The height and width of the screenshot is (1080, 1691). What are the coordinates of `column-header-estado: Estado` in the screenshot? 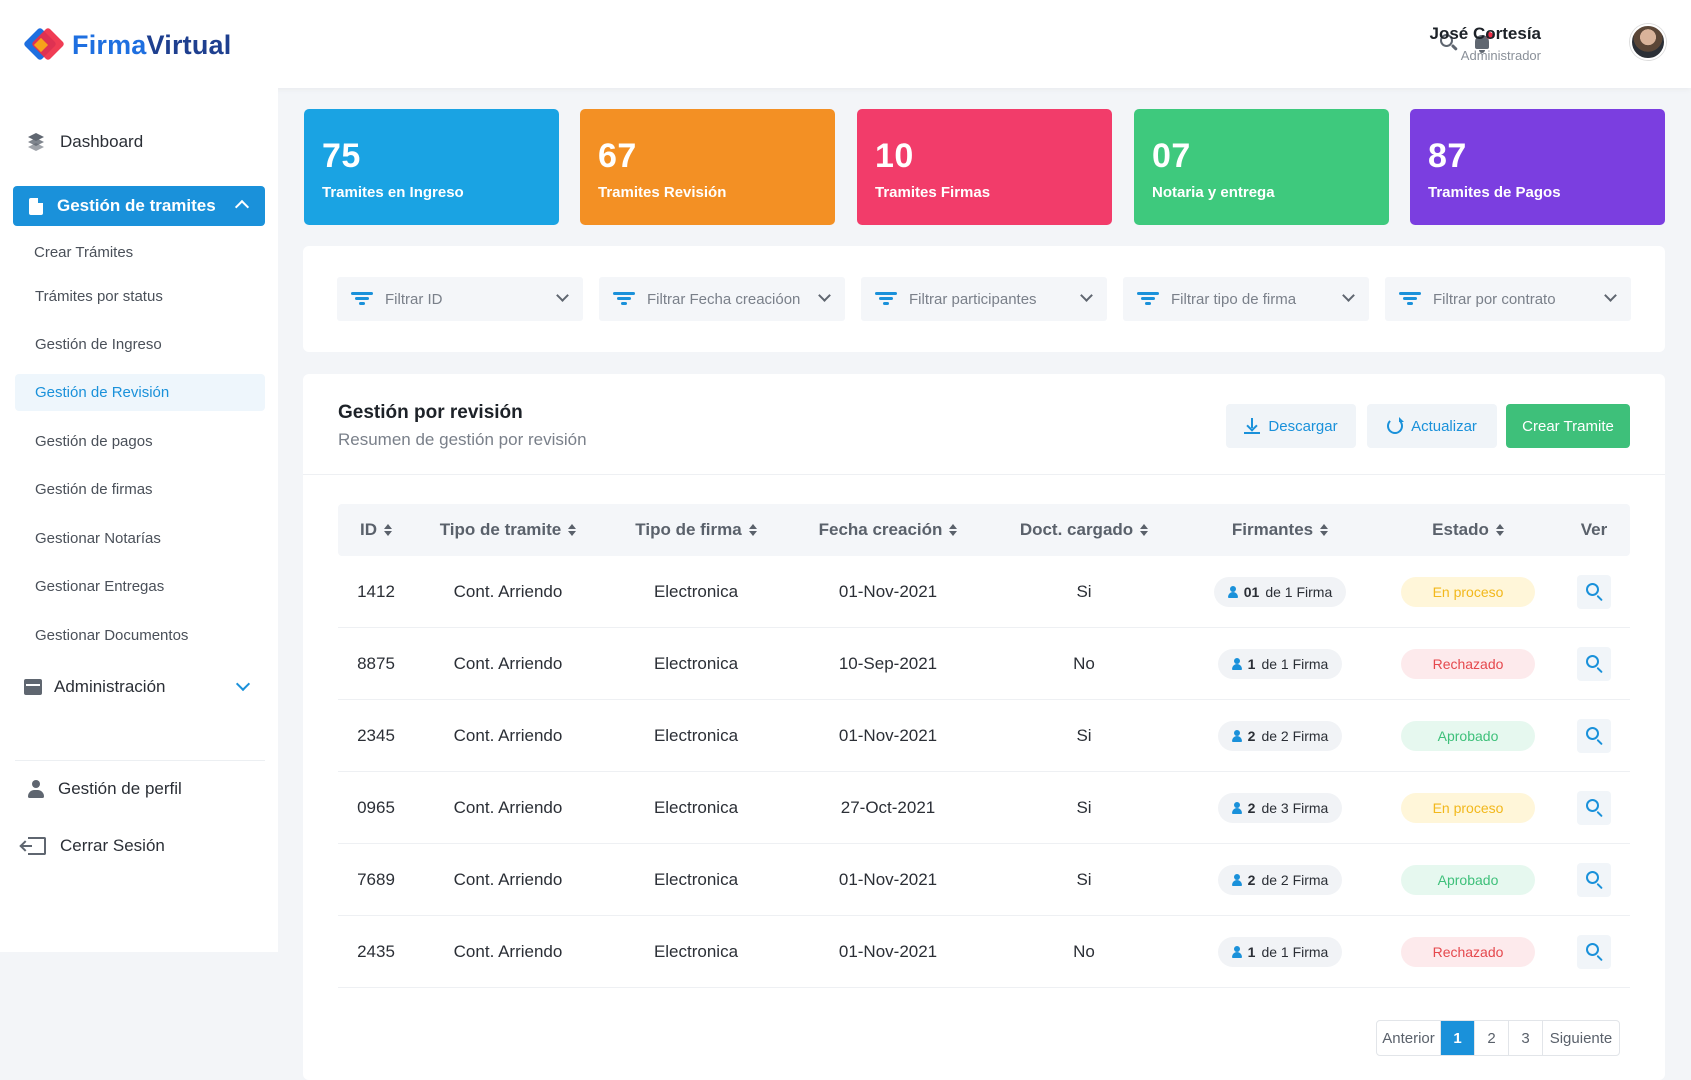 It's located at (1468, 530).